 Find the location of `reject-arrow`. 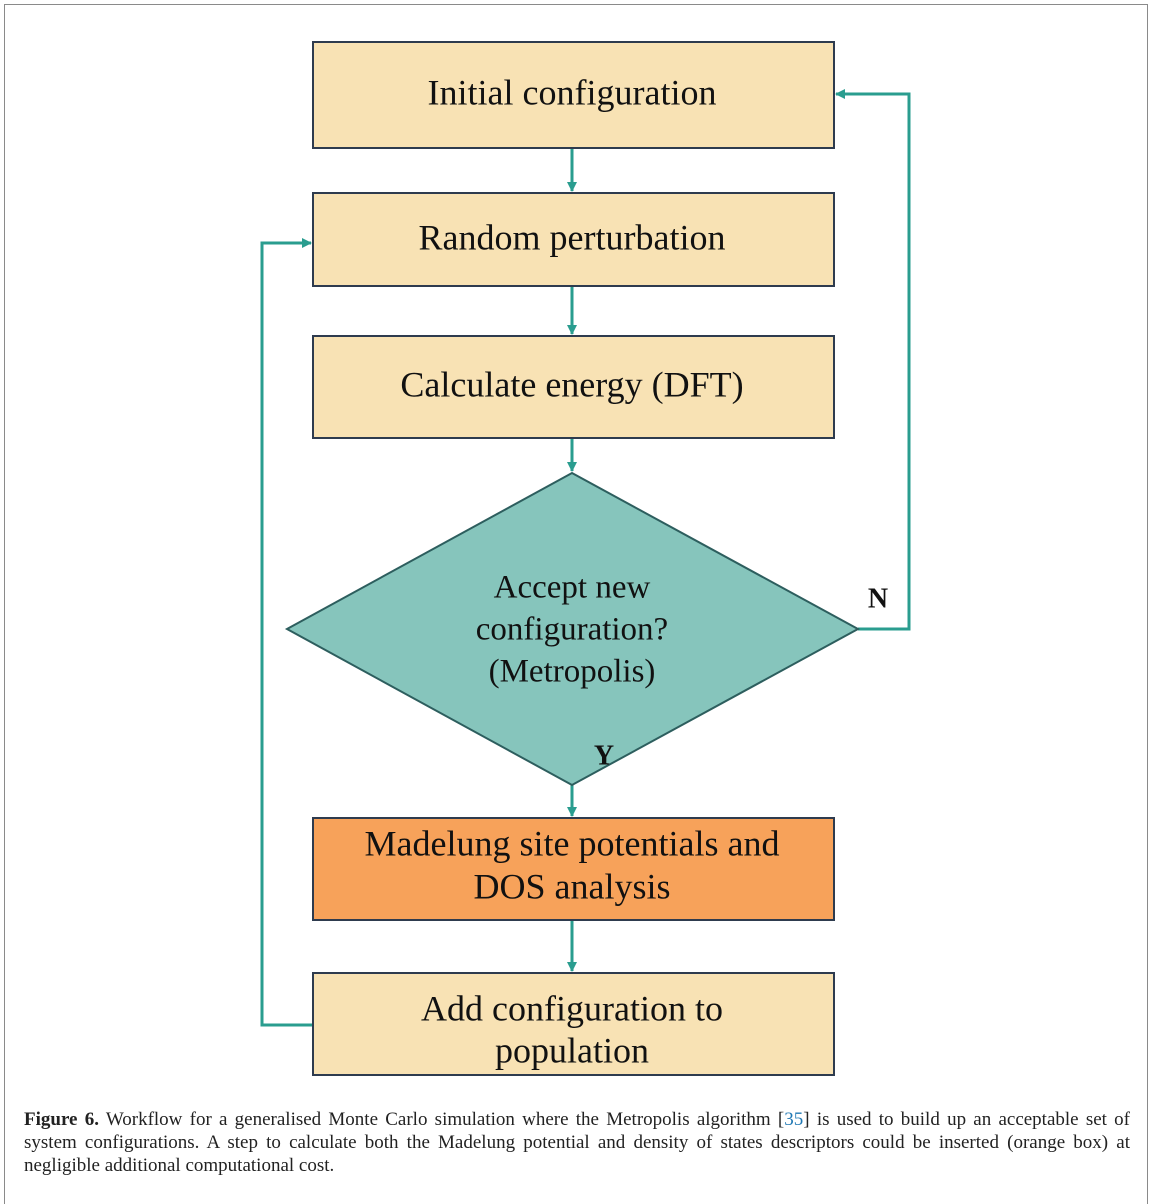

reject-arrow is located at coordinates (873, 360).